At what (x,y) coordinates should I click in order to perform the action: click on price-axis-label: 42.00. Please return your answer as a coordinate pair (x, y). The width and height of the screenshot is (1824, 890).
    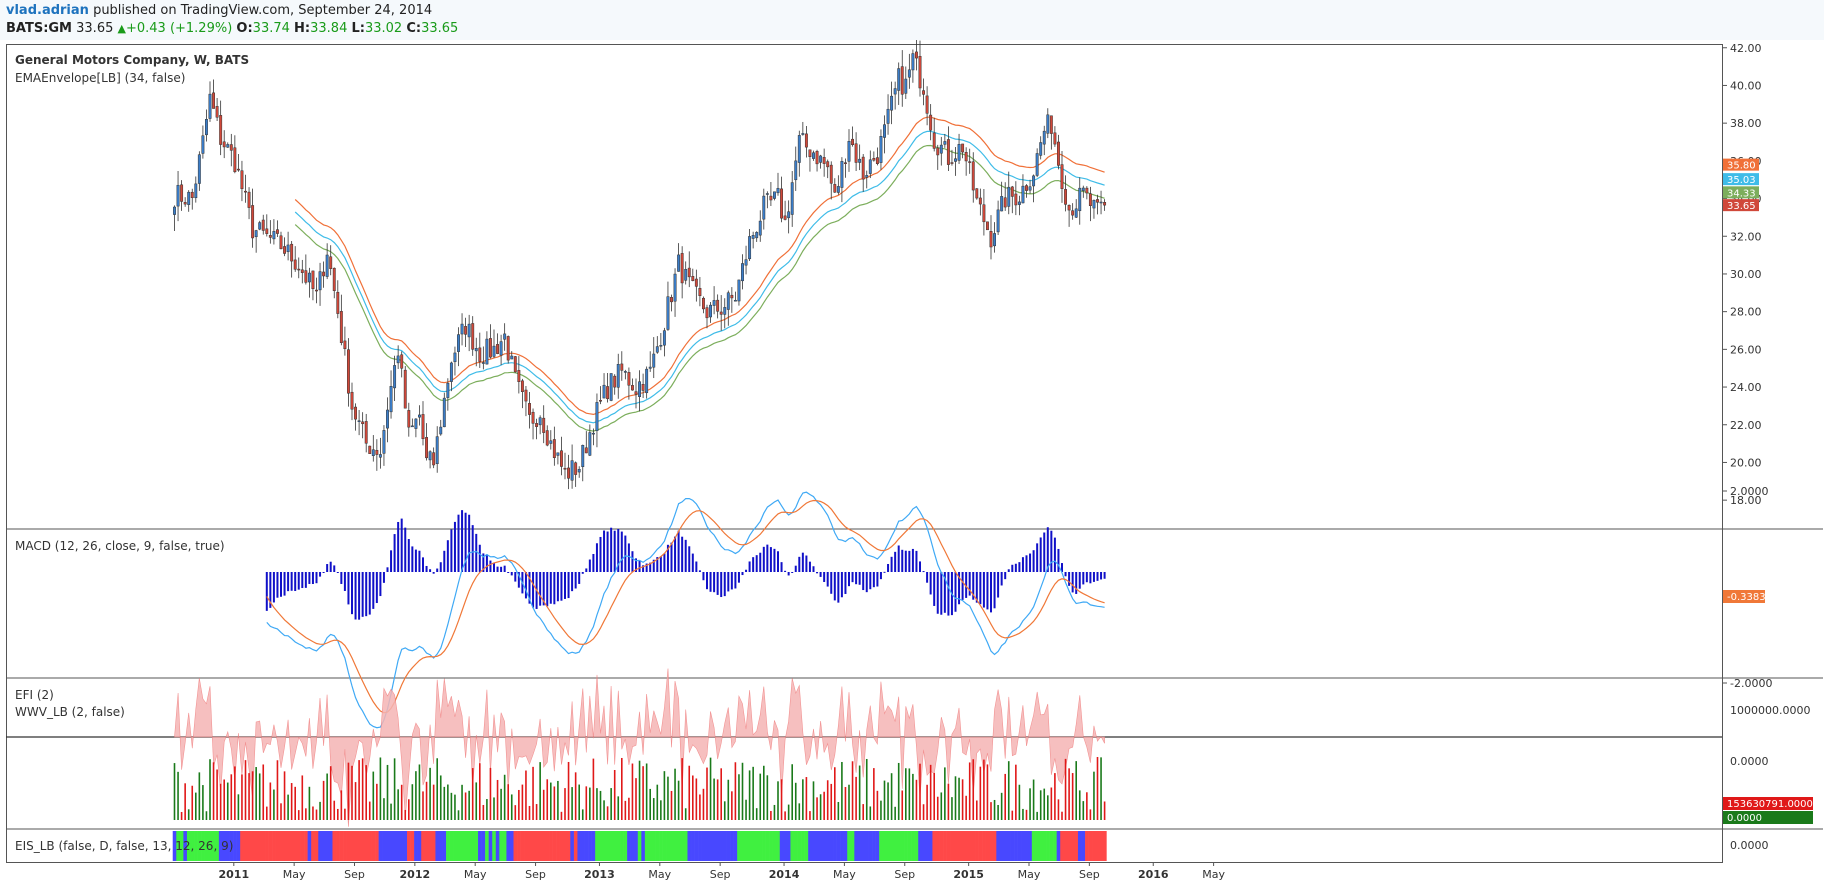
    Looking at the image, I should click on (1746, 48).